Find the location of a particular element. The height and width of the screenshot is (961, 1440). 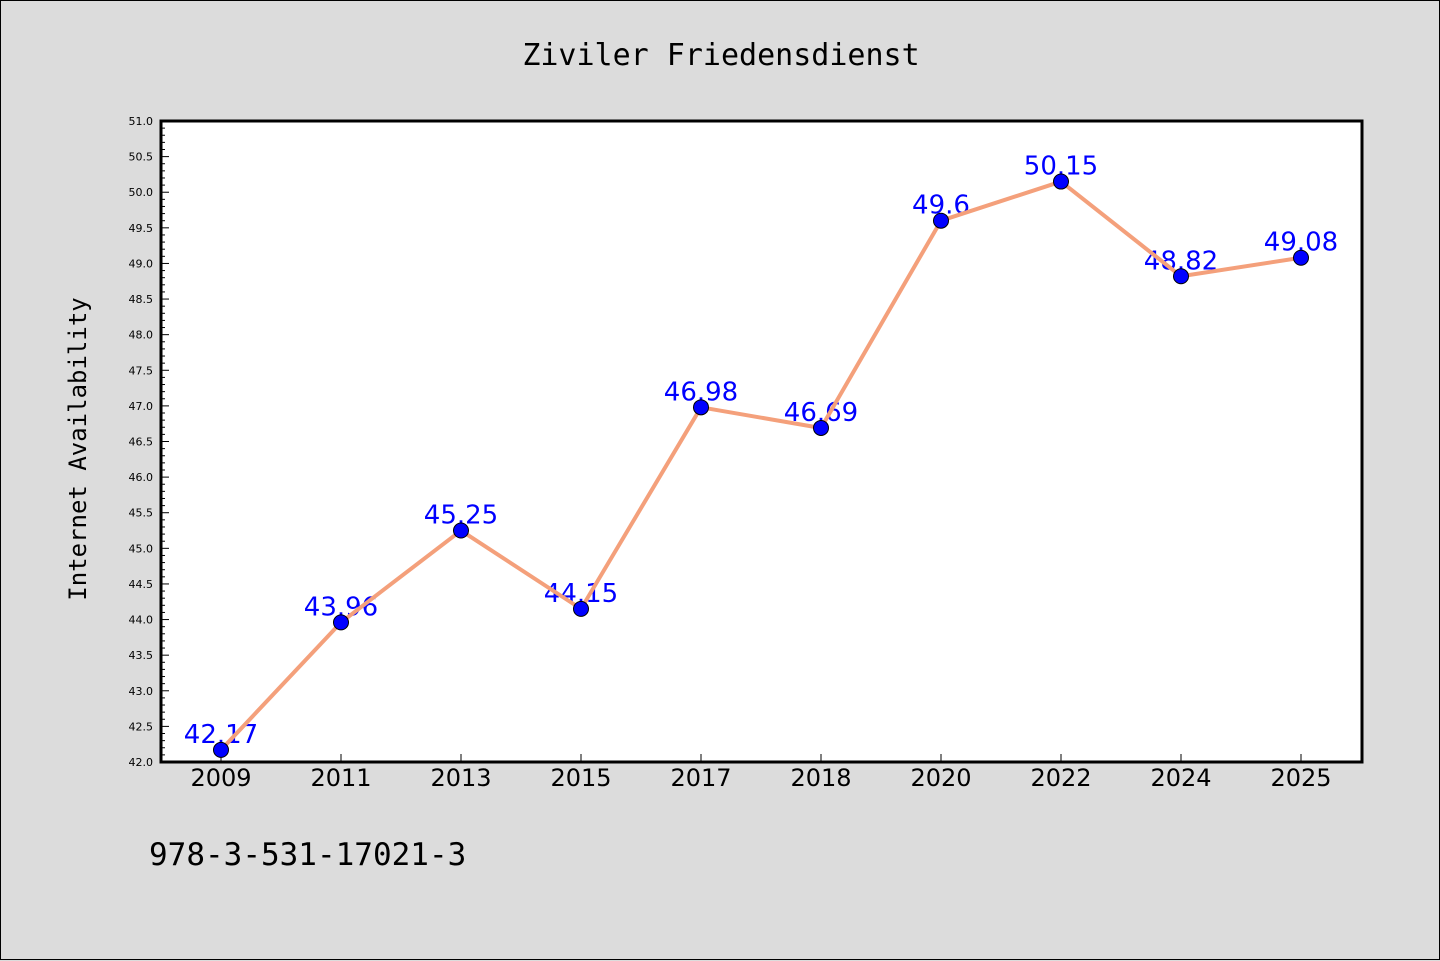

x-axis-ticks: 2009 2011 2013 2015 2017 2018 2020 2022 2024 2025 is located at coordinates (761, 773).